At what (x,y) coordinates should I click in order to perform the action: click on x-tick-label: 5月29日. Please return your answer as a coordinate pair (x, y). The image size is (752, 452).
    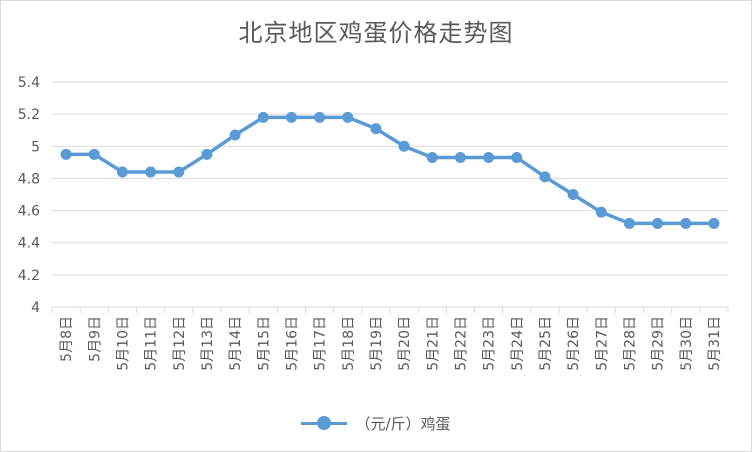
    Looking at the image, I should click on (659, 343).